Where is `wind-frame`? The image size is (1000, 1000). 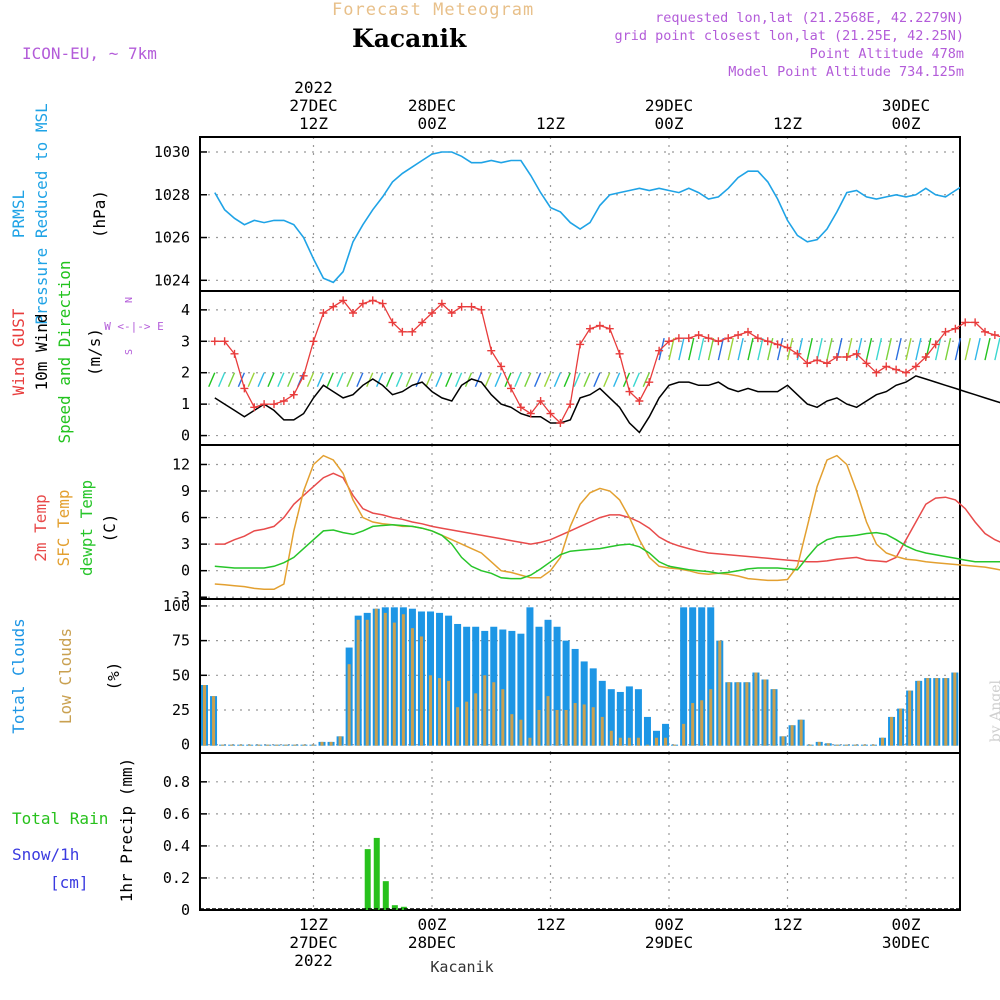 wind-frame is located at coordinates (580, 368).